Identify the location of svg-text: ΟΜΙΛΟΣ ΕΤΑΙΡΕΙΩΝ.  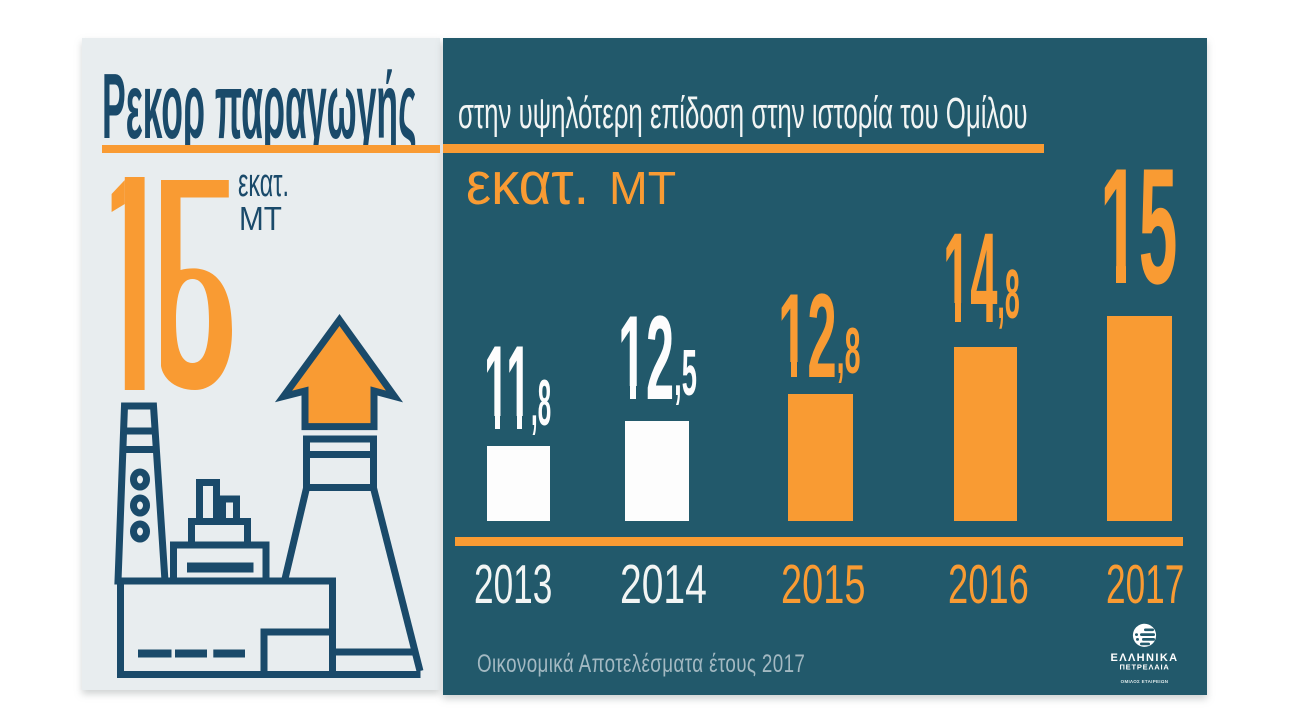
(1145, 681).